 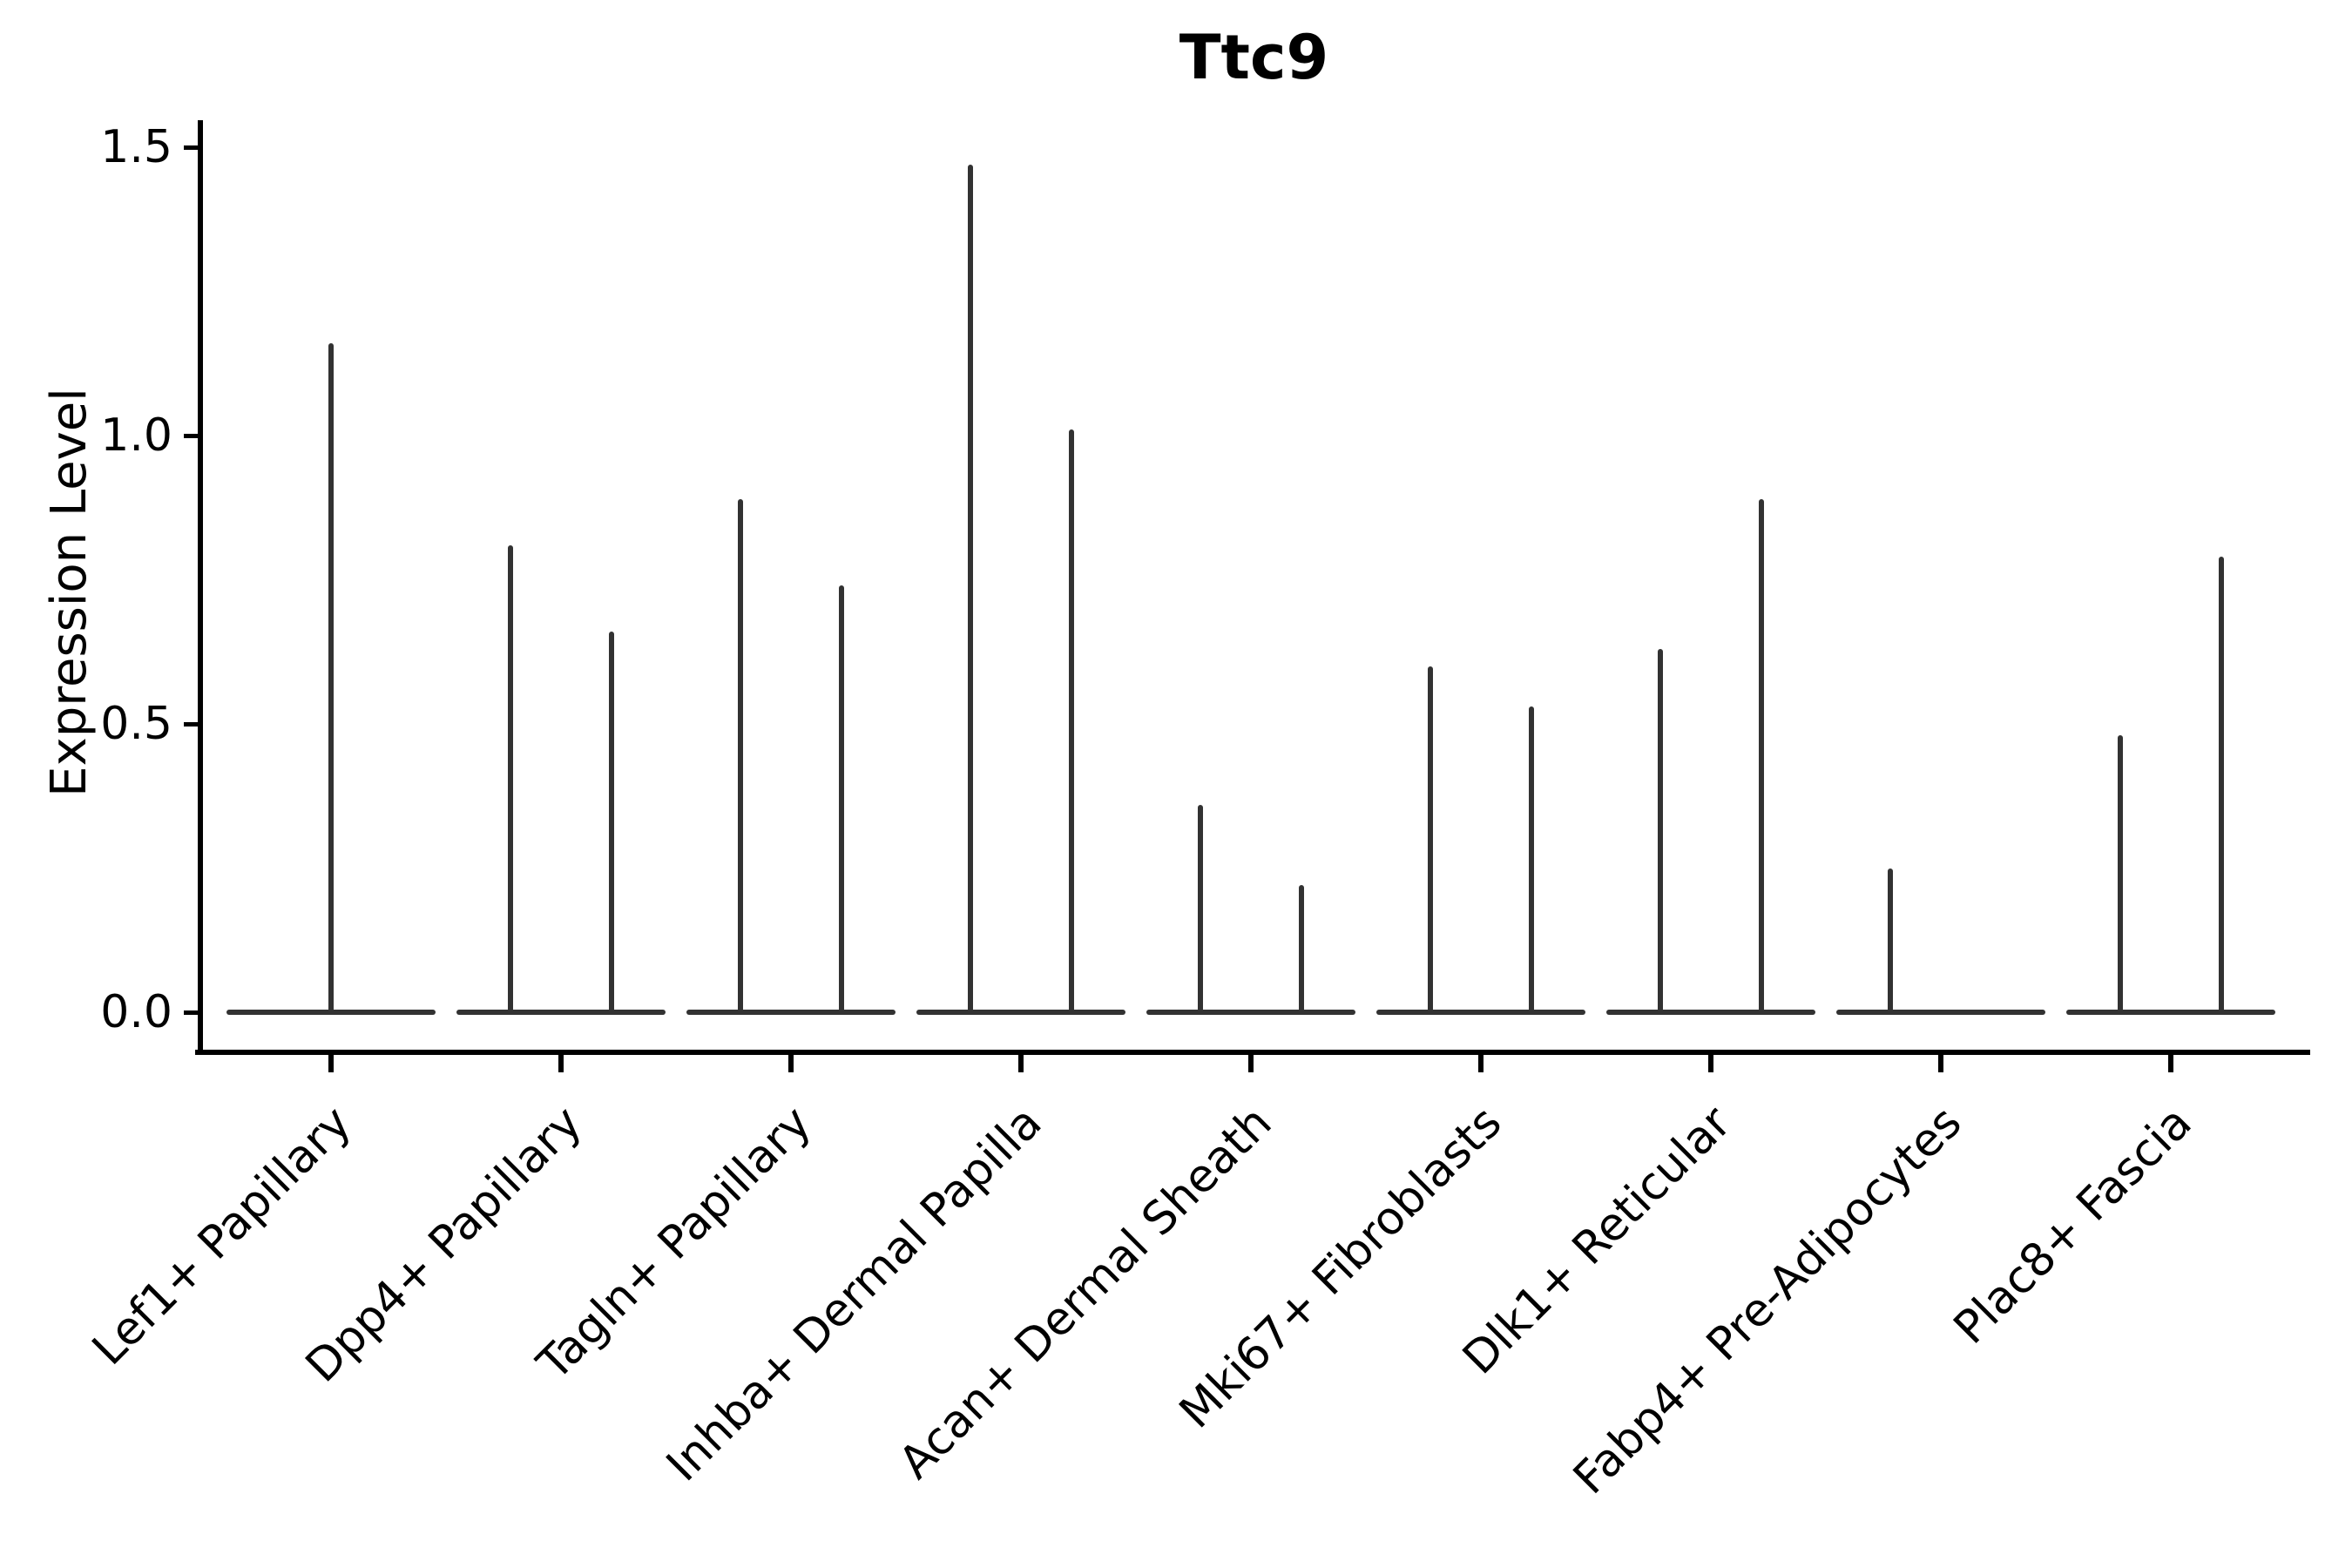 I want to click on y-tick-label: 0.0, so click(x=136, y=1012).